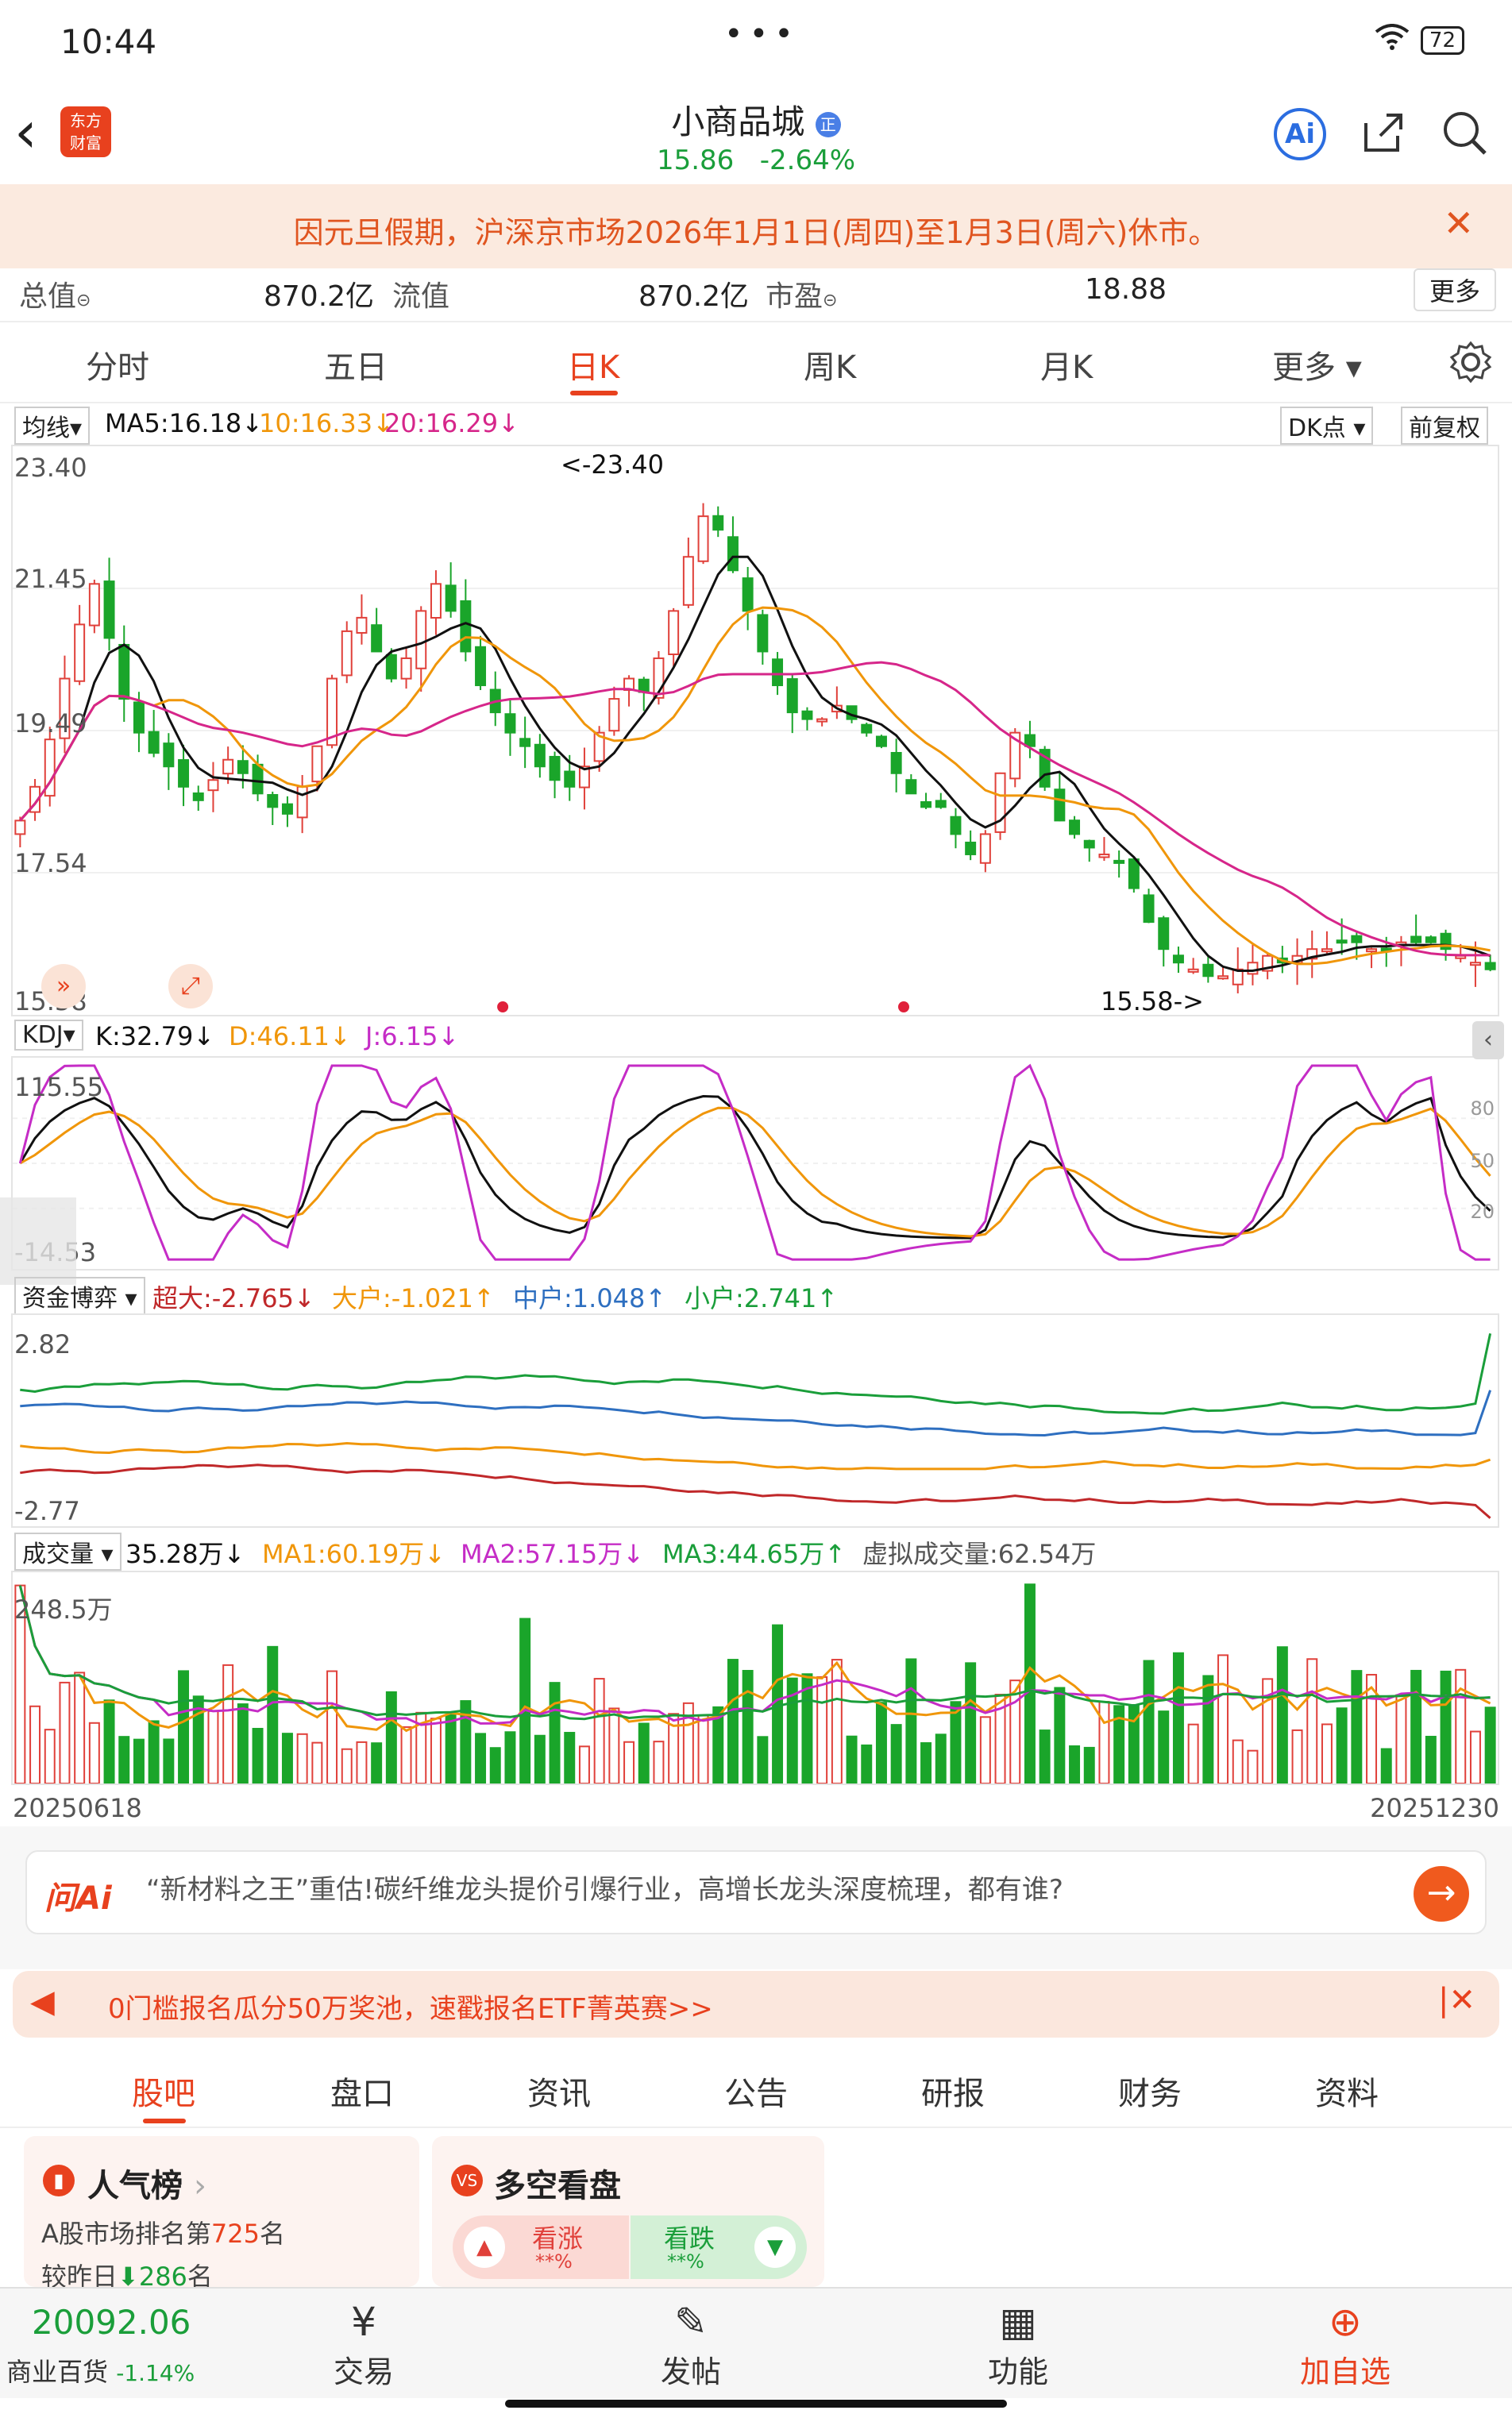 This screenshot has width=1512, height=2414. Describe the element at coordinates (58, 1087) in the screenshot. I see `kdj-y-top: 115.55` at that location.